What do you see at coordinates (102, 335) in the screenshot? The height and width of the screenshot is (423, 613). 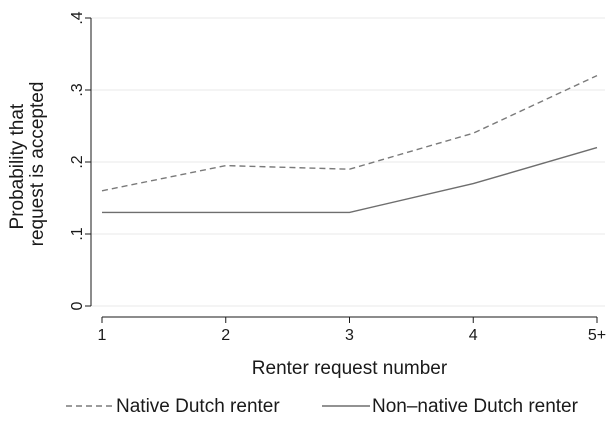 I see `x-tick-label: 1` at bounding box center [102, 335].